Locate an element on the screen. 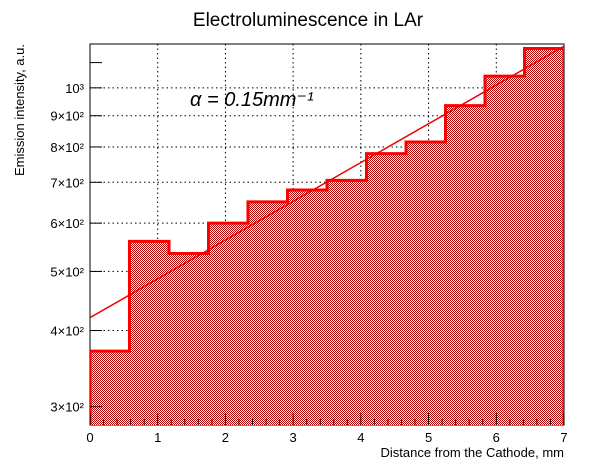  x-axis: 0 1 2 3 4 5 6 7 is located at coordinates (327, 429).